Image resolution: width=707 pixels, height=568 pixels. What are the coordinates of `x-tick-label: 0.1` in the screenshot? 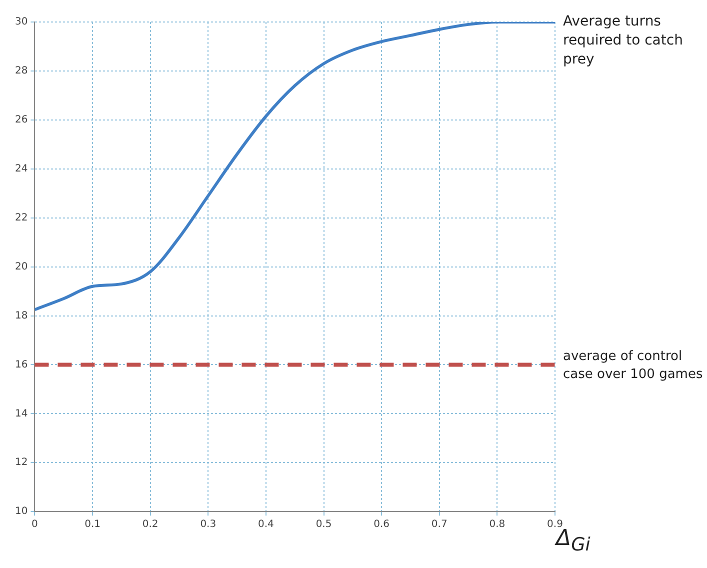 It's located at (92, 524).